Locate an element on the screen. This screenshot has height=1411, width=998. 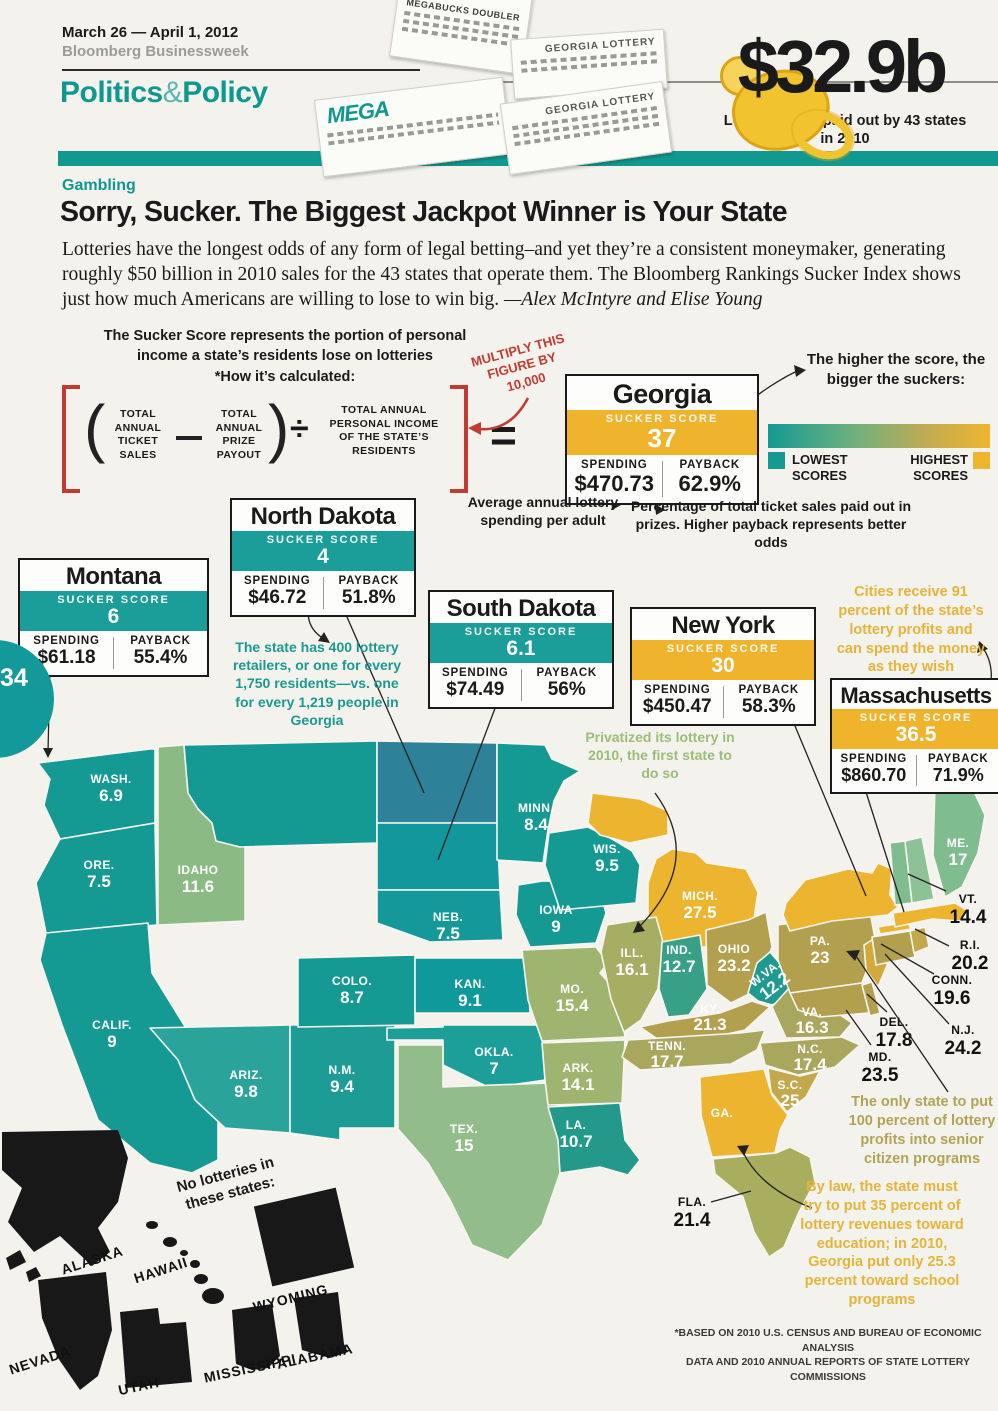
silhouette-alaska is located at coordinates (65, 1198).